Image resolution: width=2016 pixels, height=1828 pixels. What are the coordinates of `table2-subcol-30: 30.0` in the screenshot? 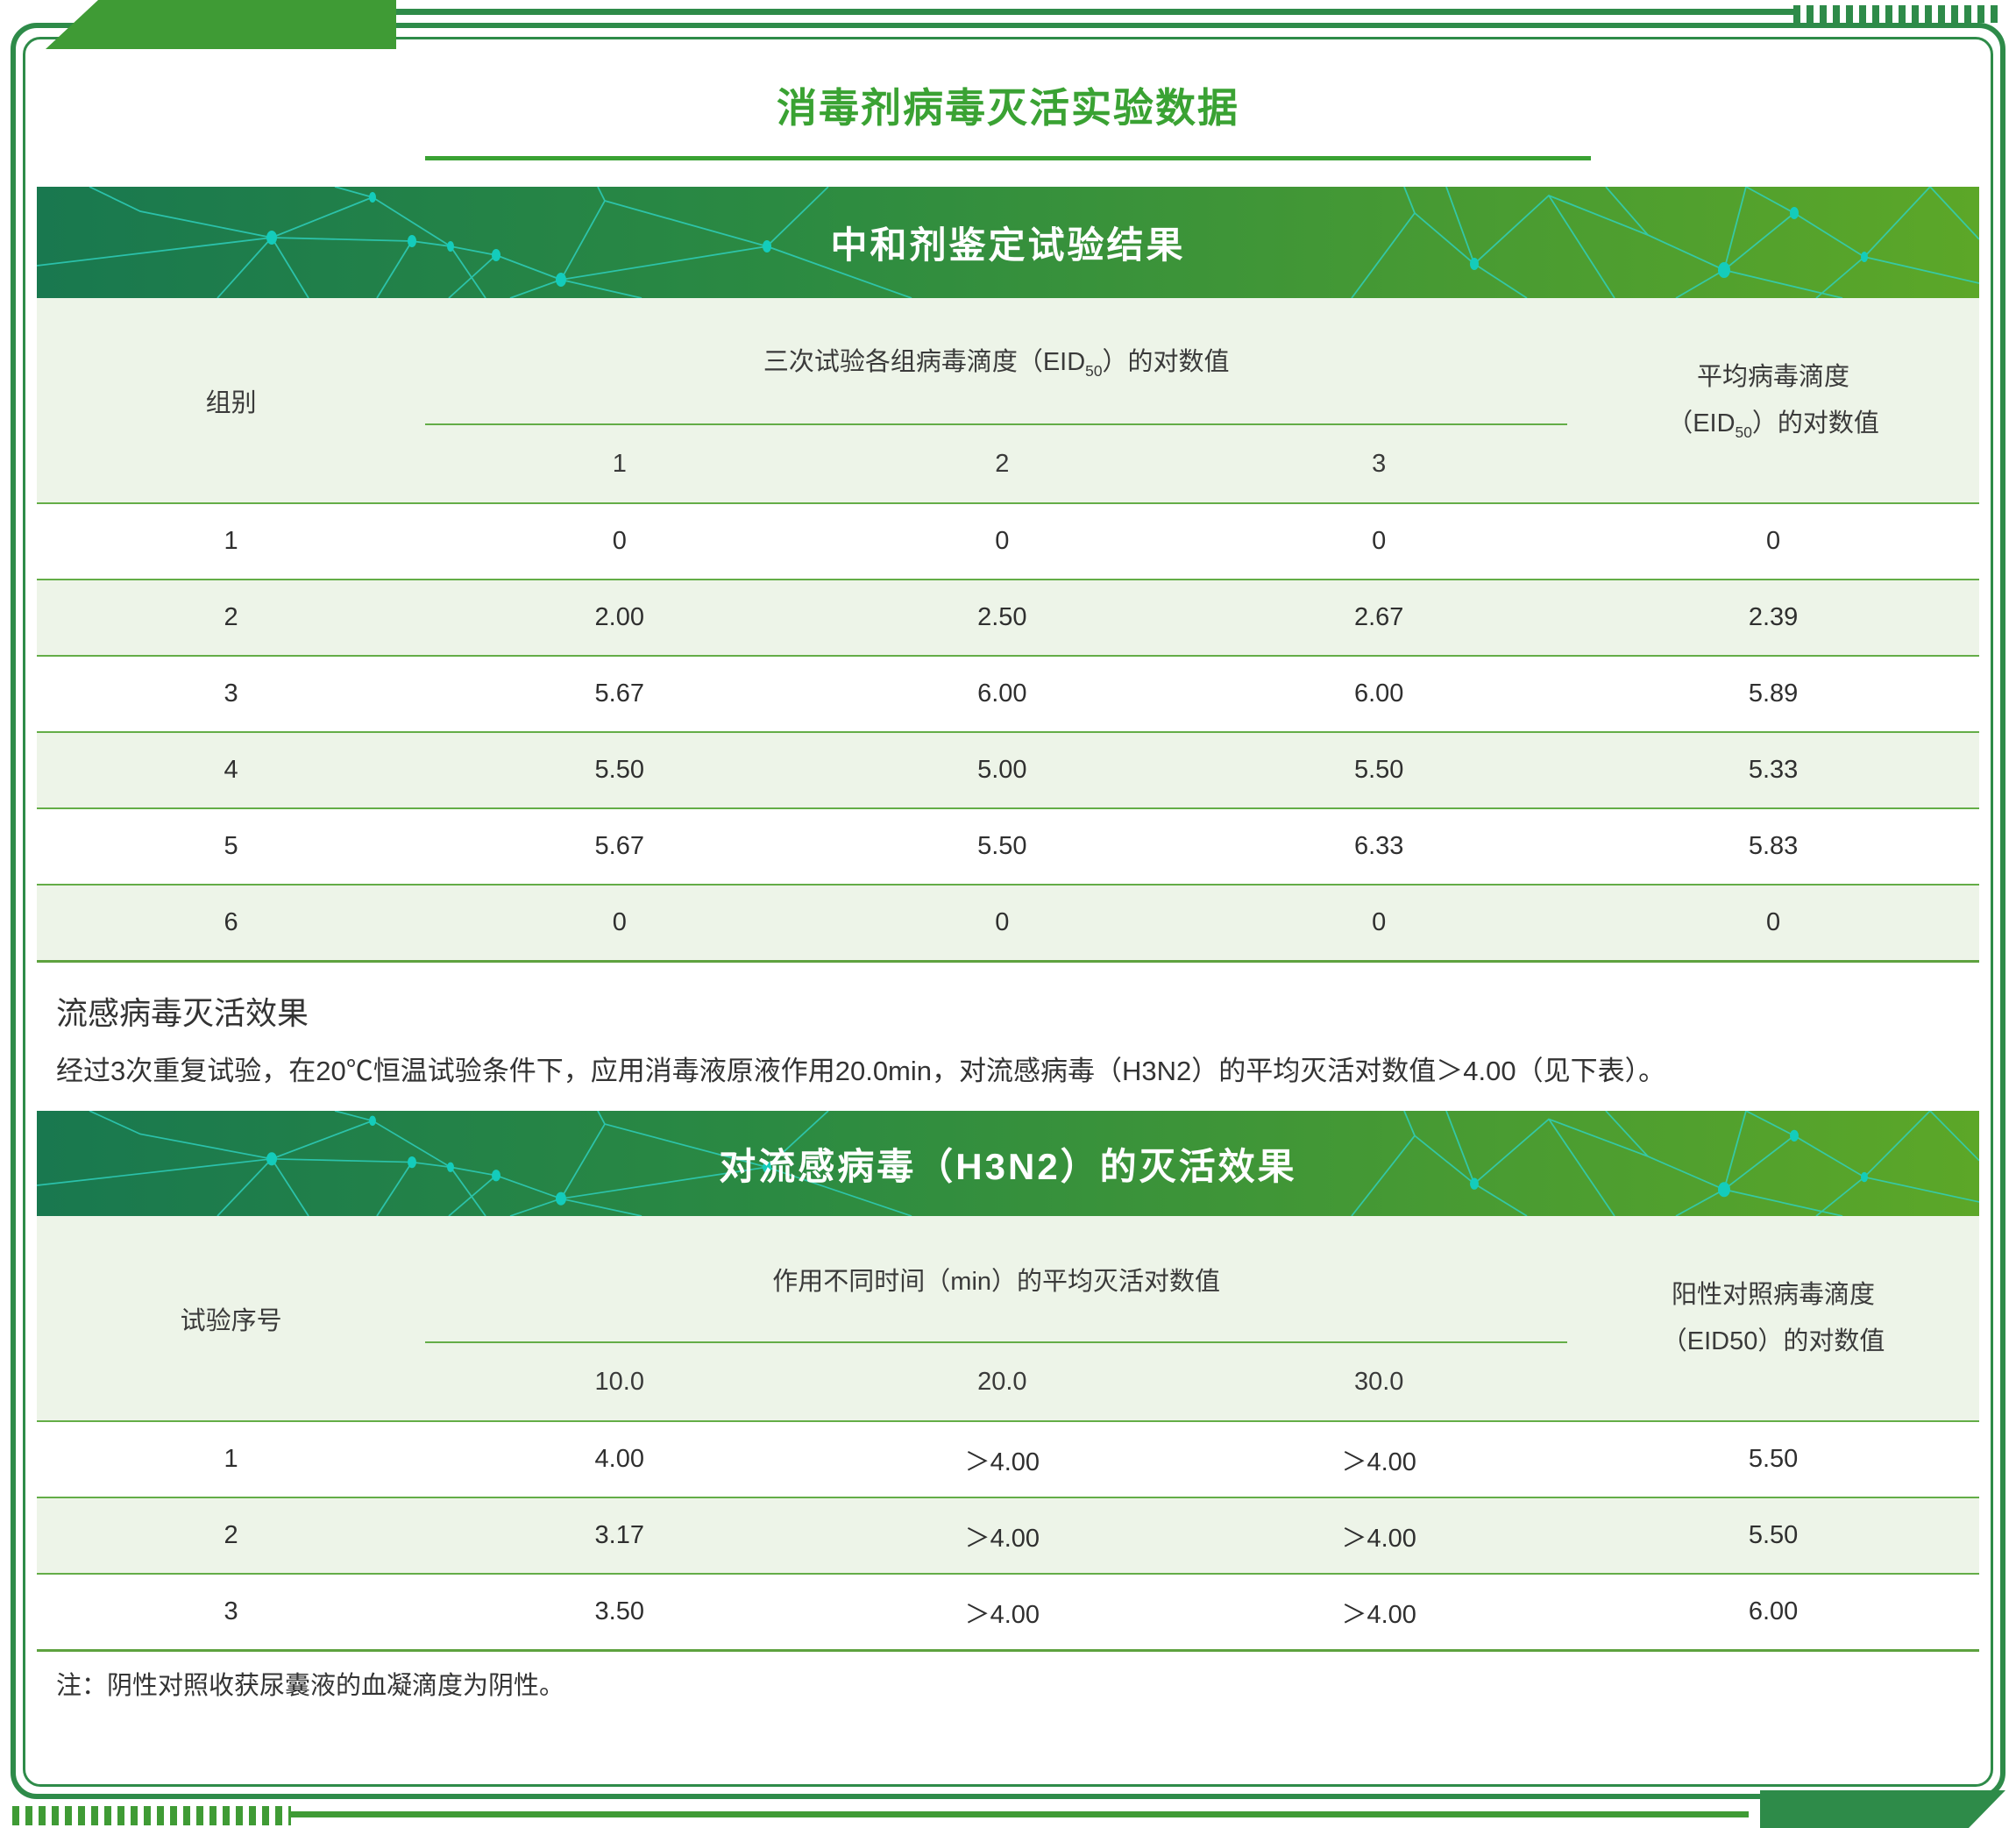 It's located at (1378, 1382).